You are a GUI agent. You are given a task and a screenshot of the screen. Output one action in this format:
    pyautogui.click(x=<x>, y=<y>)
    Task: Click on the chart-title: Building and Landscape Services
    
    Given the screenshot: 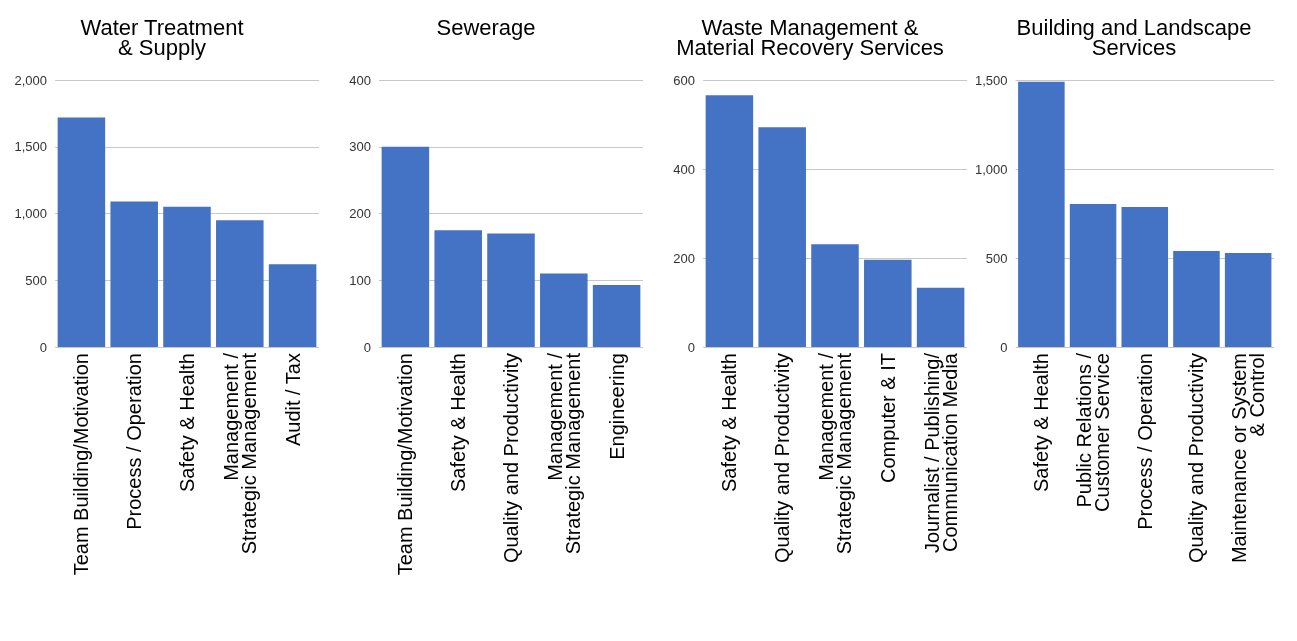 What is the action you would take?
    pyautogui.click(x=1134, y=37)
    